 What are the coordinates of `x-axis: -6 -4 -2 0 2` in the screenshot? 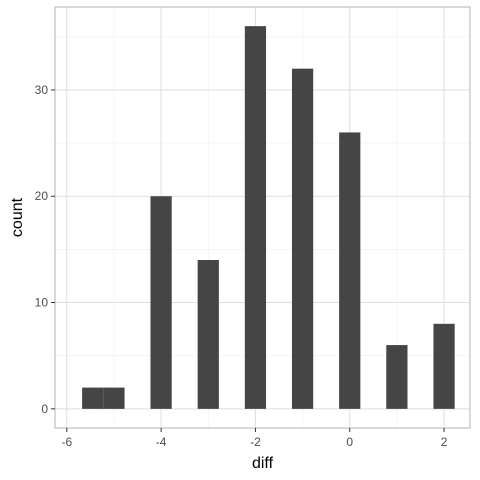 It's located at (254, 438).